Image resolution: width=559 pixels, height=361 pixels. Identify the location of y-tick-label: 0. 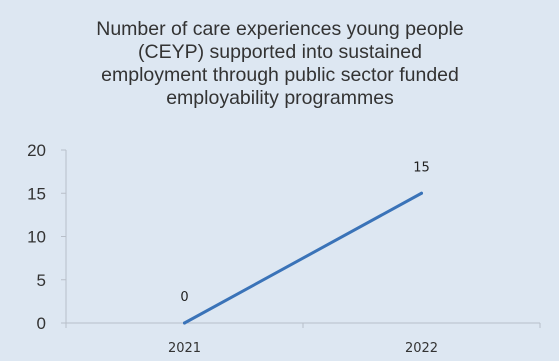
(41, 323).